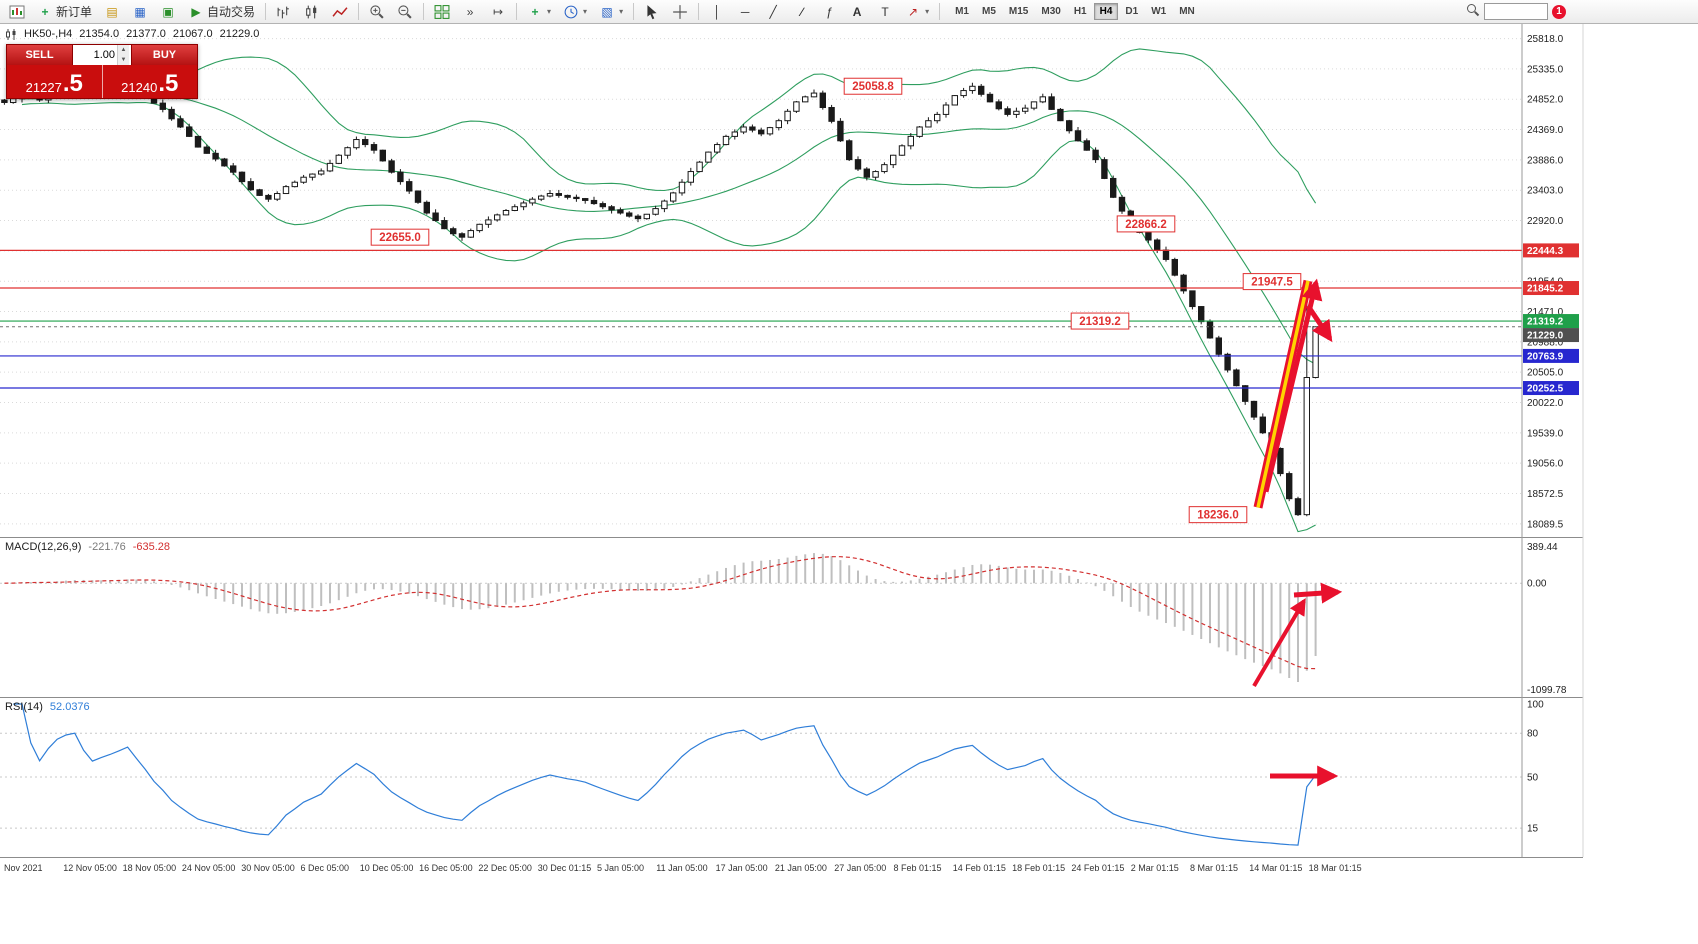  Describe the element at coordinates (64, 12) in the screenshot. I see `new-order-button: + 新订单` at that location.